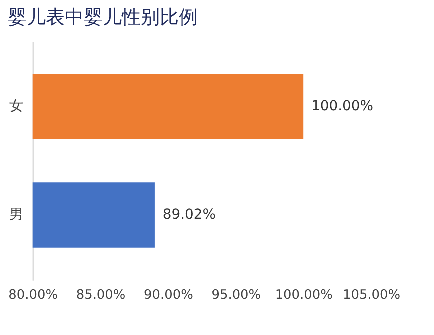 The width and height of the screenshot is (434, 335). I want to click on data-label: 100.00%, so click(343, 106).